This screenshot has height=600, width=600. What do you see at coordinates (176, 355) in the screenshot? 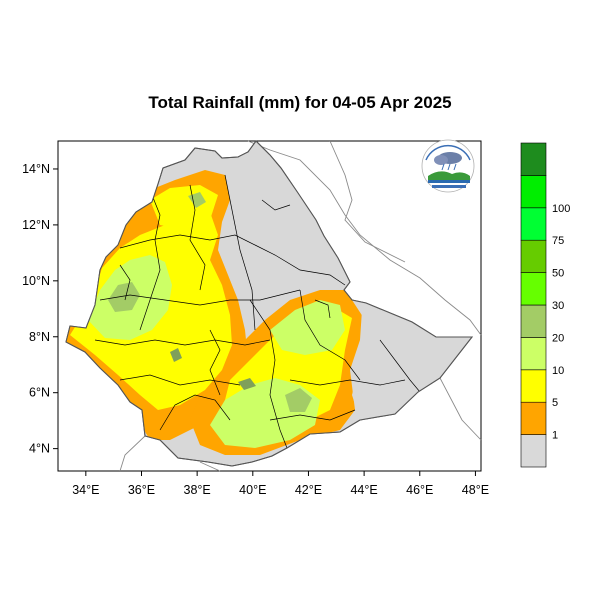
I see `rain-zone-30-50-b` at bounding box center [176, 355].